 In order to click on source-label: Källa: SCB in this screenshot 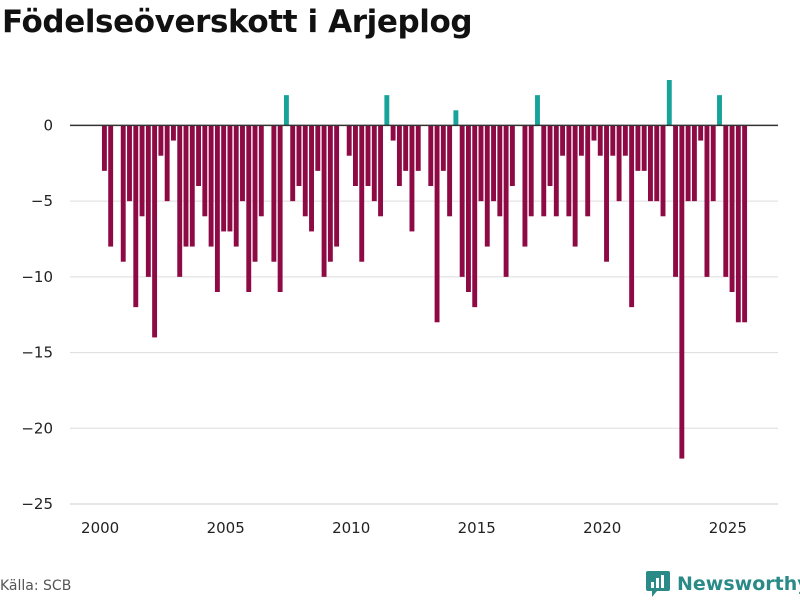, I will do `click(36, 586)`.